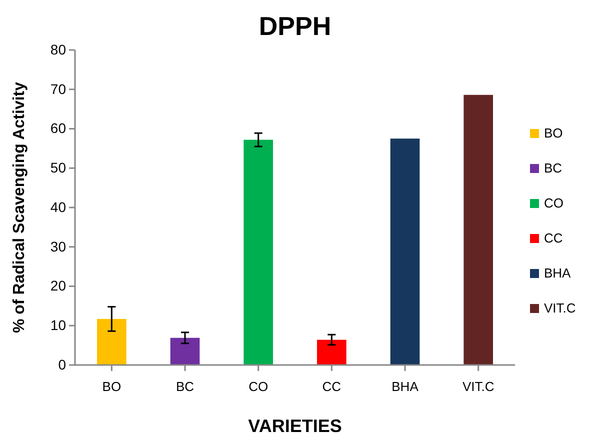  Describe the element at coordinates (332, 386) in the screenshot. I see `x-tick-label: CC` at that location.